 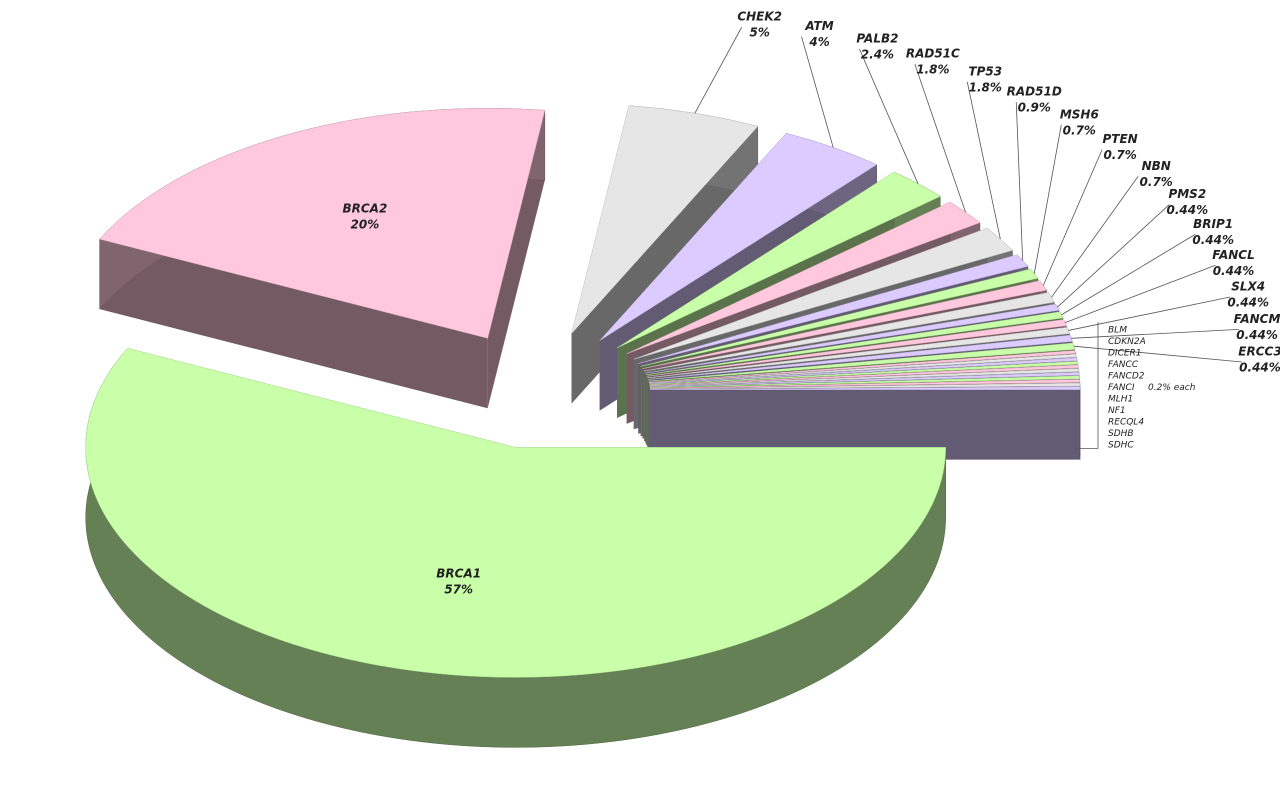 What do you see at coordinates (1121, 434) in the screenshot?
I see `slice-label: SDHB` at bounding box center [1121, 434].